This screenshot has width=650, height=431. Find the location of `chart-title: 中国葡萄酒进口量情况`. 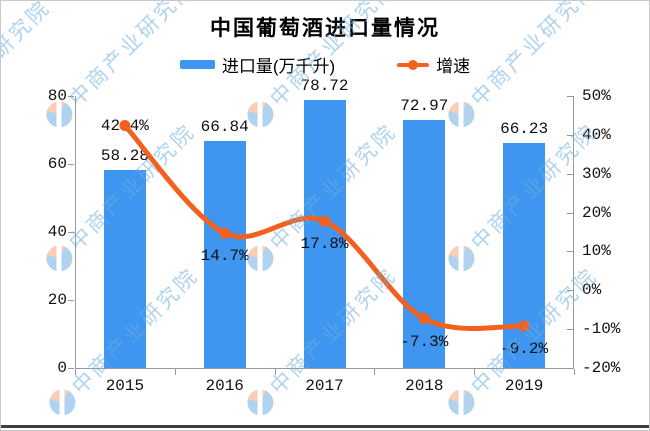

chart-title: 中国葡萄酒进口量情况 is located at coordinates (325, 28).